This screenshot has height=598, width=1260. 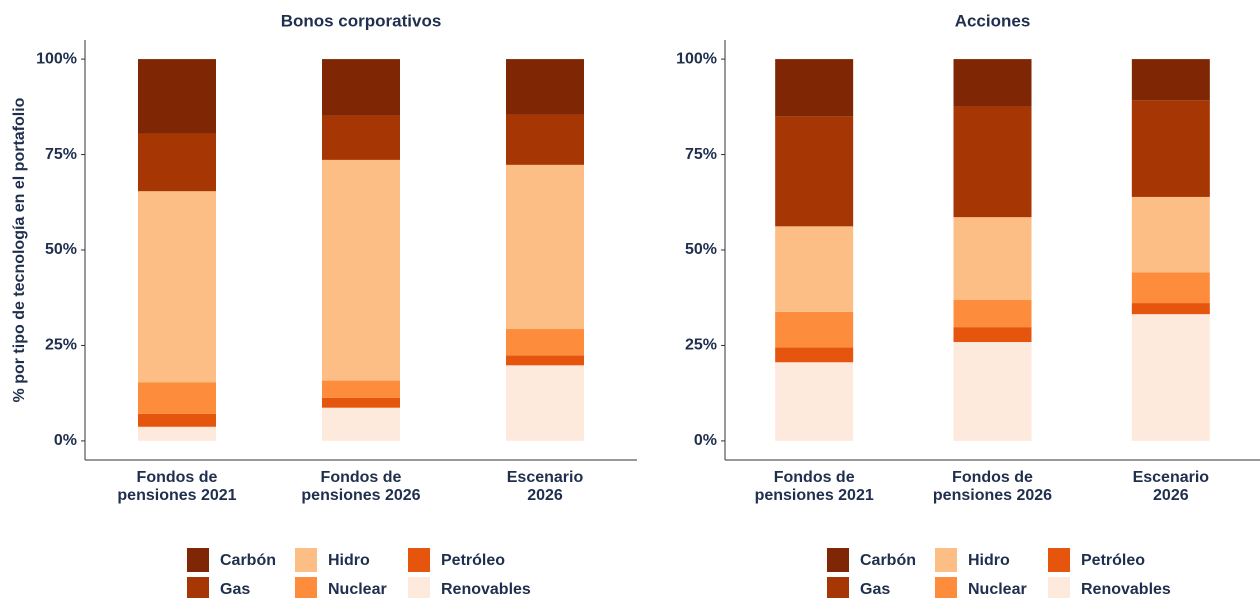 What do you see at coordinates (993, 20) in the screenshot?
I see `chart-title: Acciones` at bounding box center [993, 20].